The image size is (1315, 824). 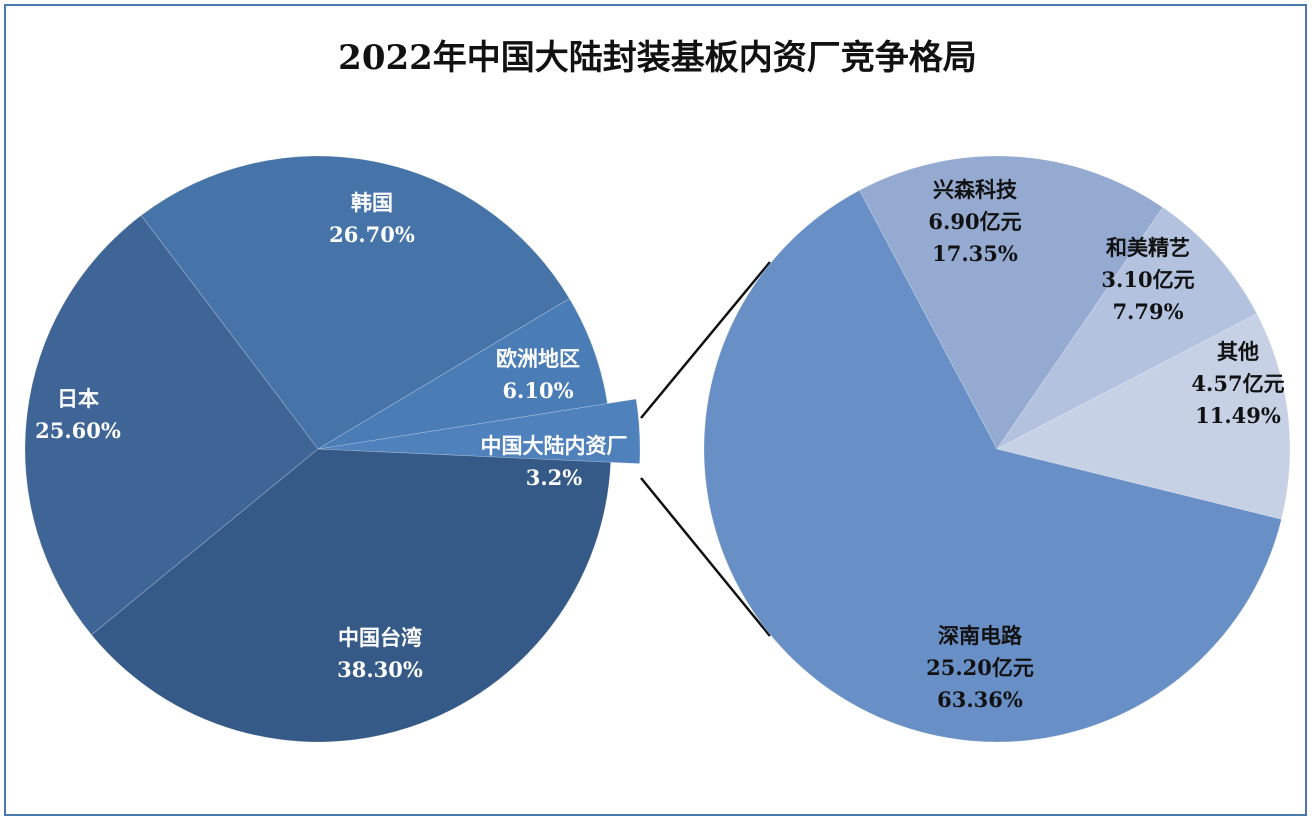 What do you see at coordinates (1147, 279) in the screenshot?
I see `right-label-1-amount_text: 3.10亿元` at bounding box center [1147, 279].